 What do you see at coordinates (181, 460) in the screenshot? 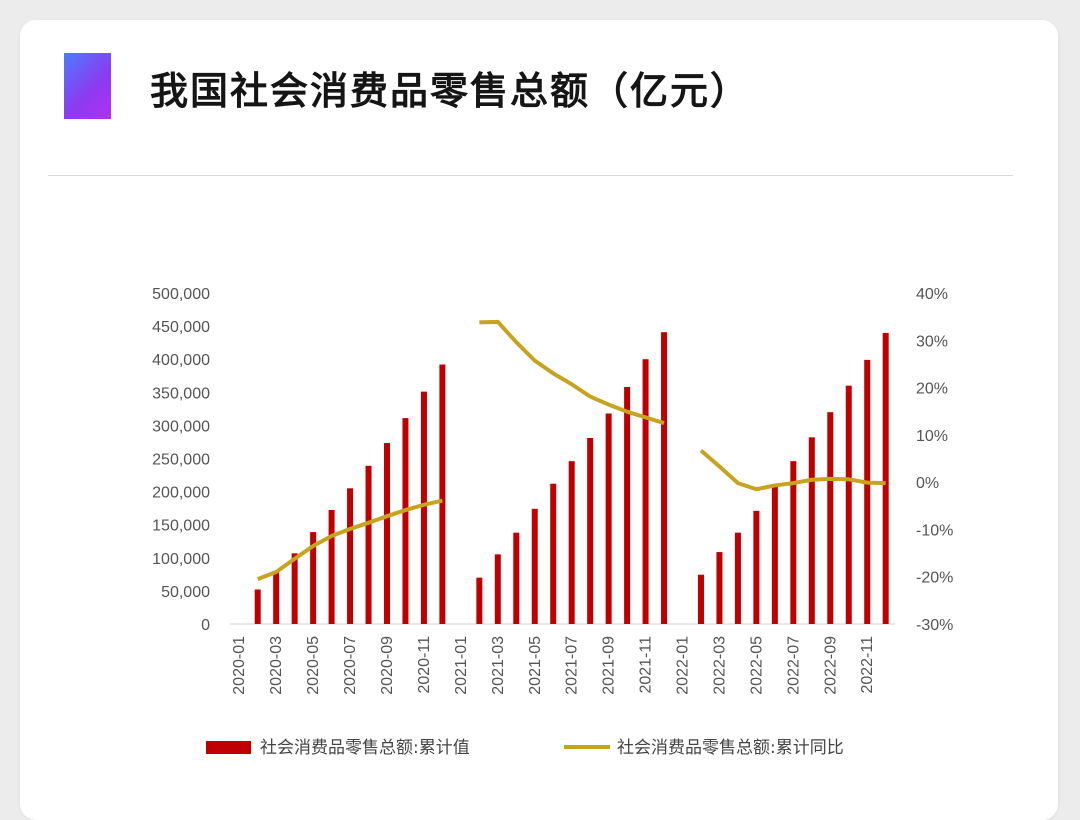
I see `y-left-tick-label: 250,000` at bounding box center [181, 460].